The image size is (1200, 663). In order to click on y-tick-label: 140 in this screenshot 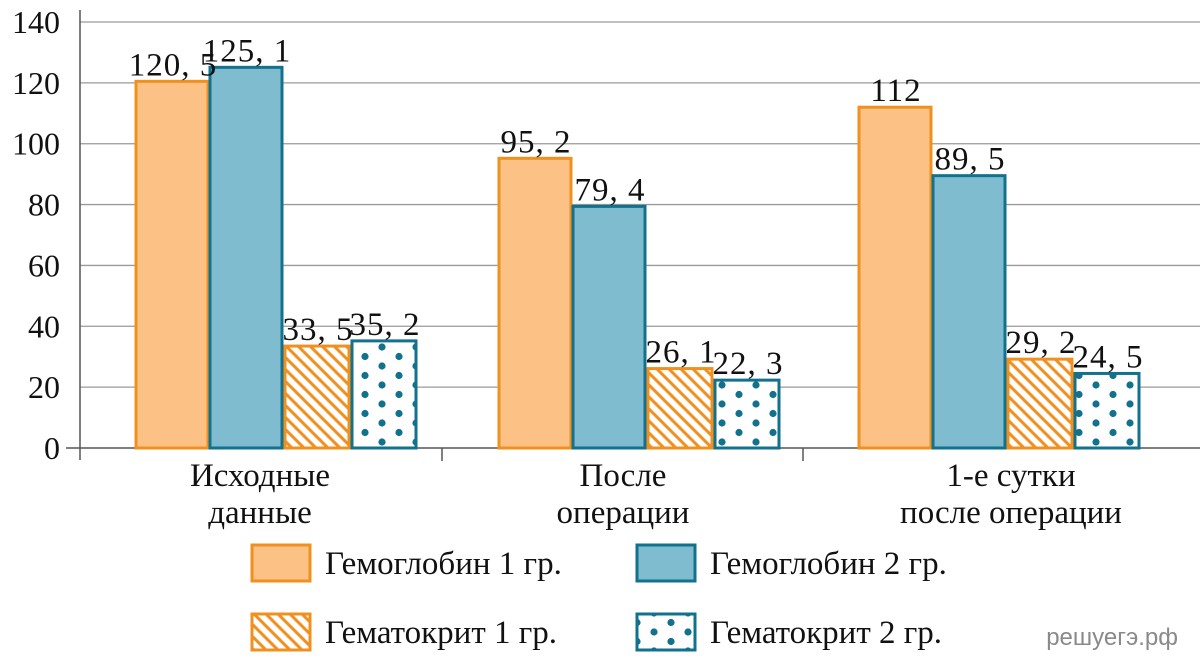, I will do `click(36, 22)`.